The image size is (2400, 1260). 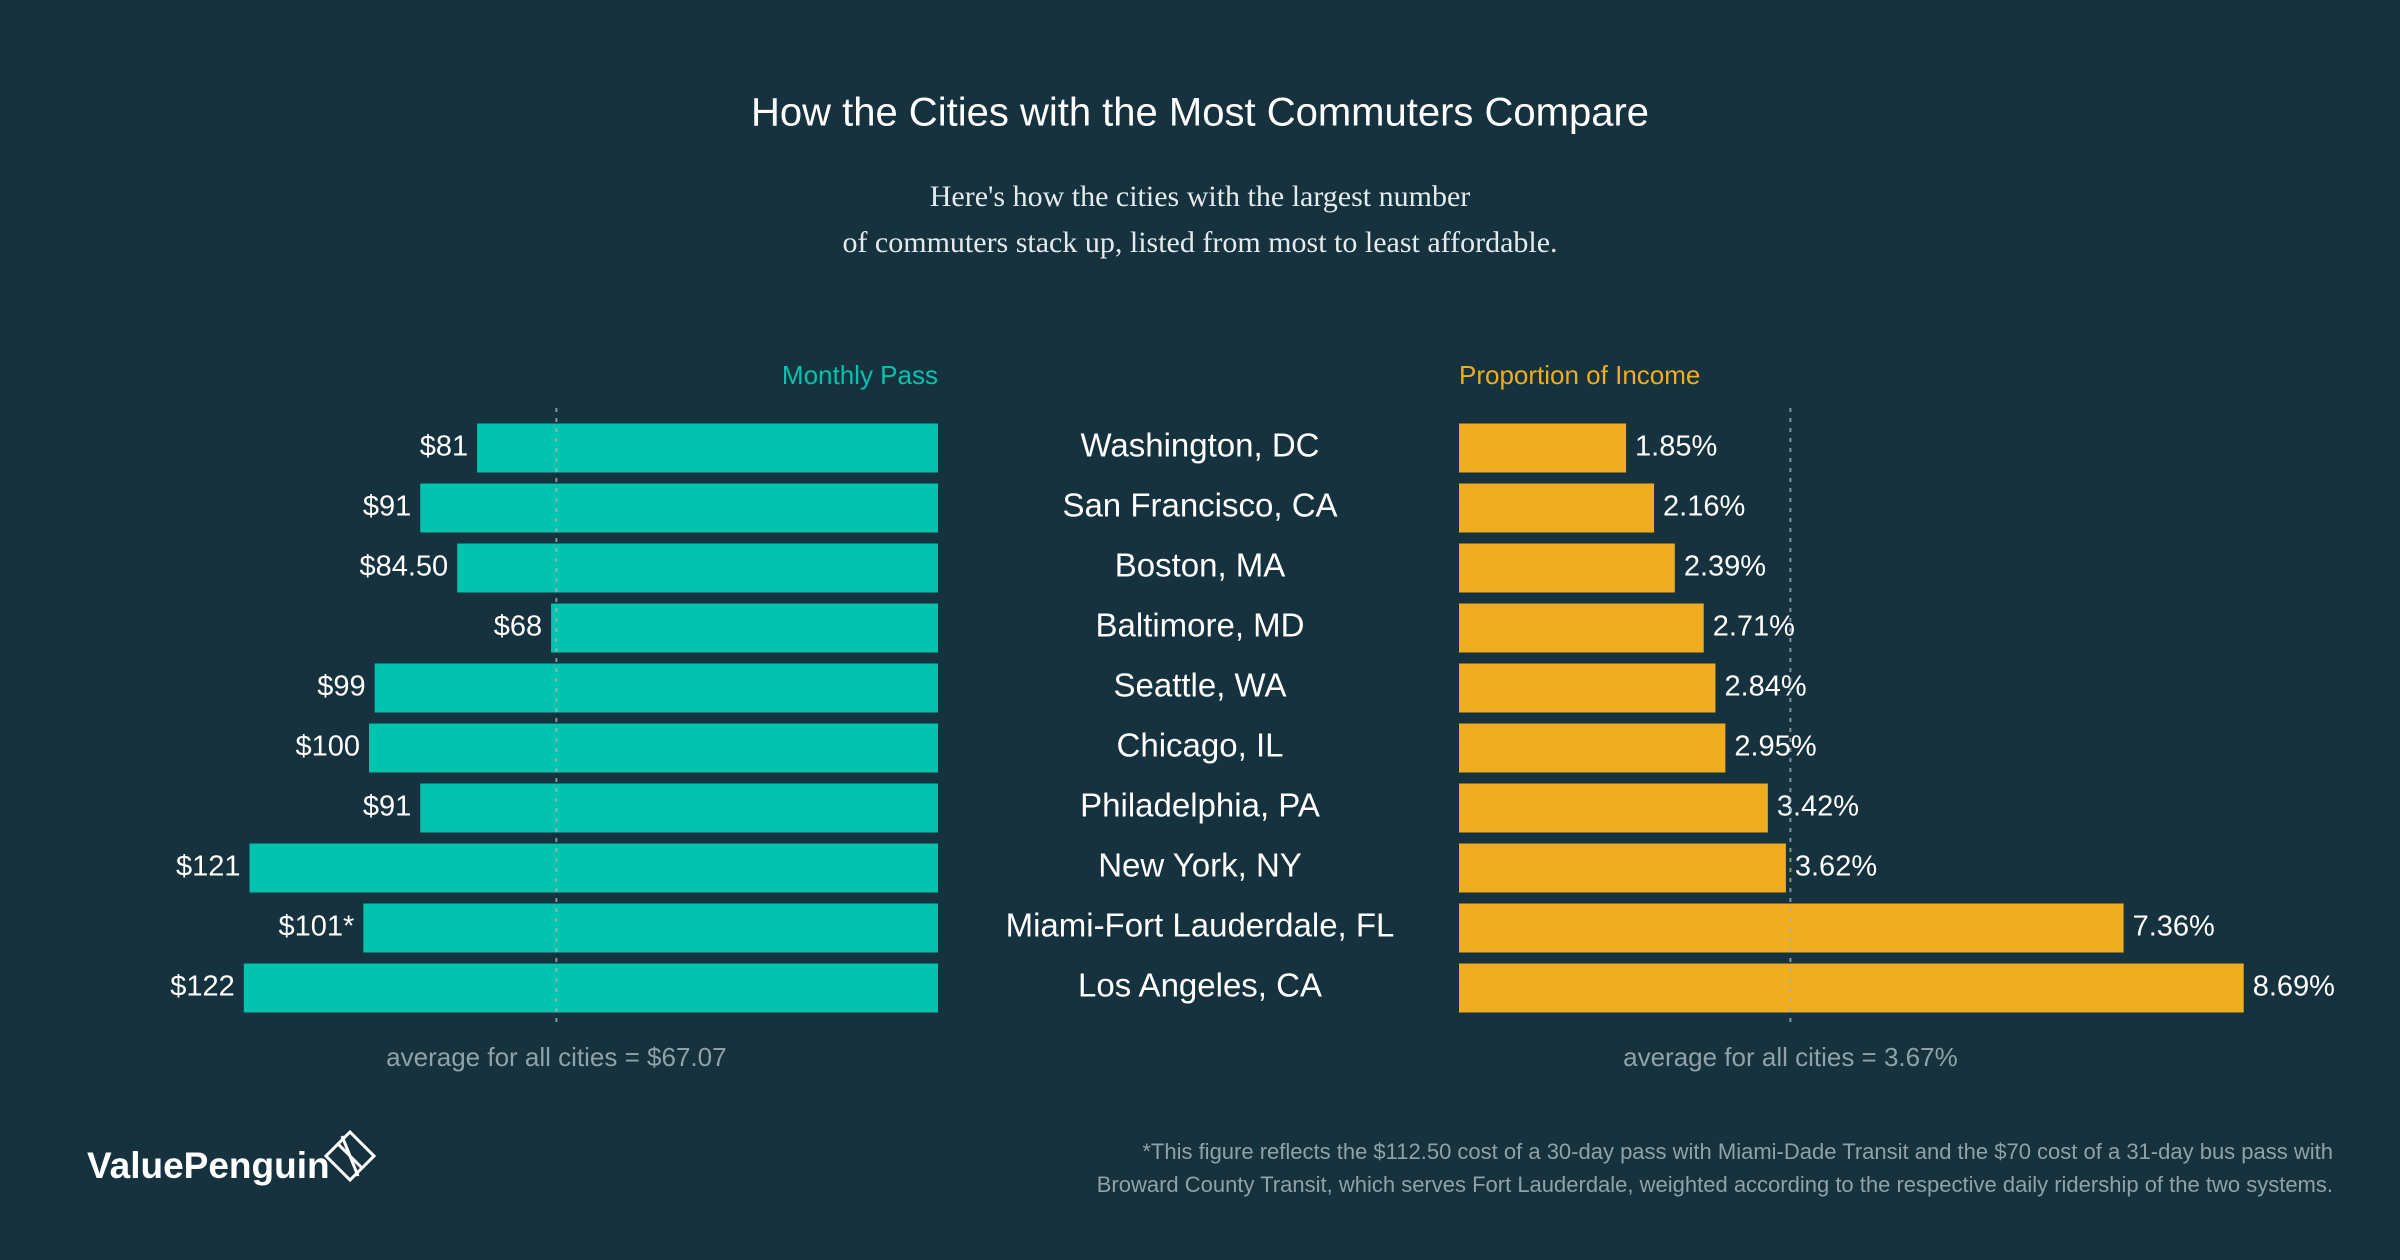 What do you see at coordinates (1199, 505) in the screenshot?
I see `city-label: San Francisco, CA` at bounding box center [1199, 505].